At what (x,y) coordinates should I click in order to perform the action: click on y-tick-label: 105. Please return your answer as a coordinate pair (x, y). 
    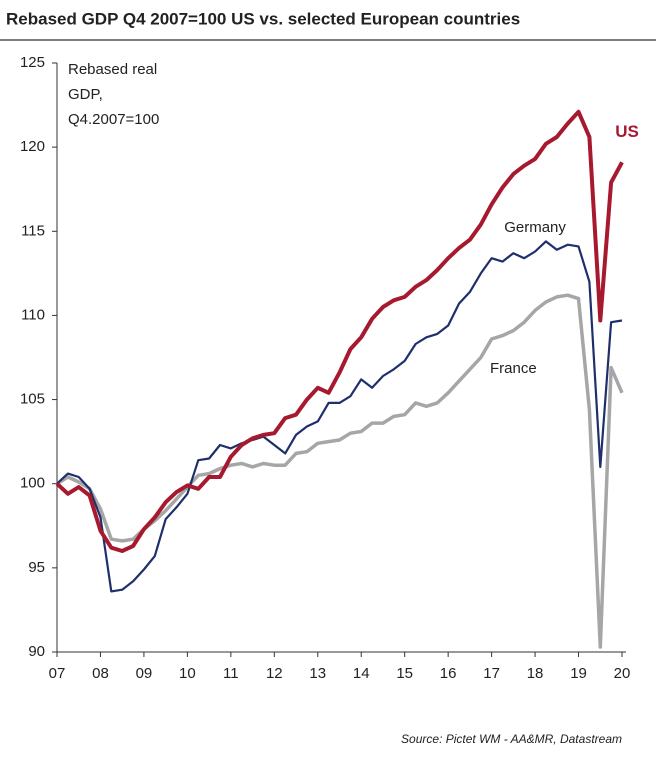
    Looking at the image, I should click on (32, 399).